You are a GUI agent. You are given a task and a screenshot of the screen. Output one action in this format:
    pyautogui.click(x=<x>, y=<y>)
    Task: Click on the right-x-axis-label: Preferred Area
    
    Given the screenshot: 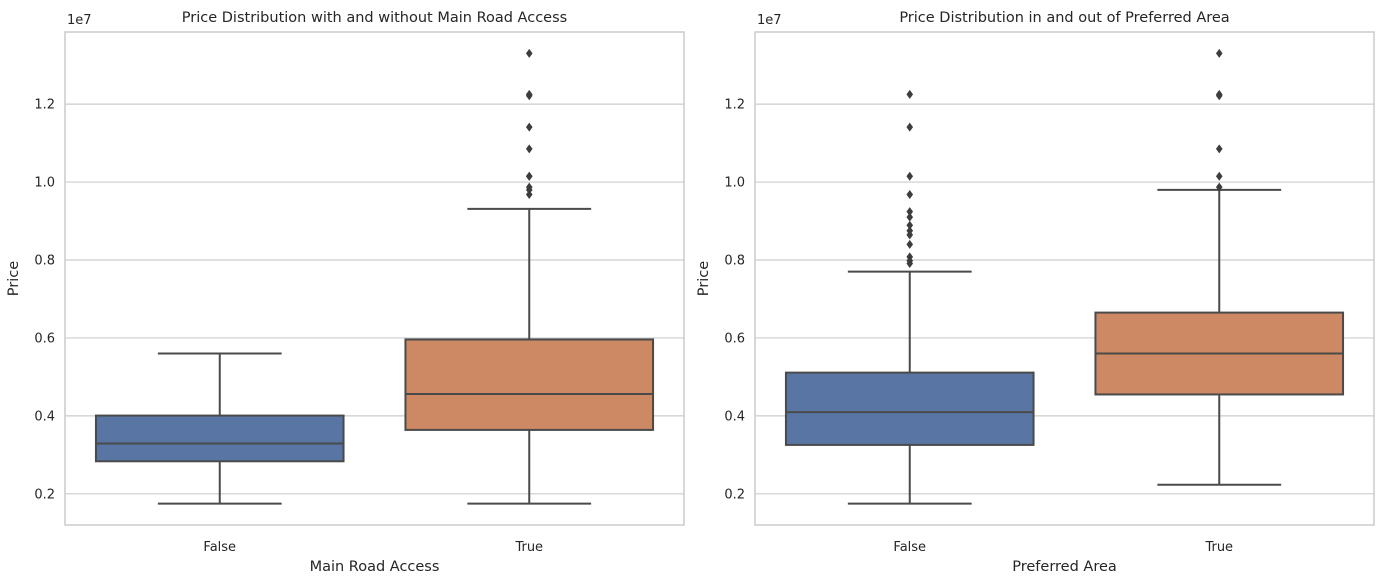 What is the action you would take?
    pyautogui.click(x=1064, y=567)
    